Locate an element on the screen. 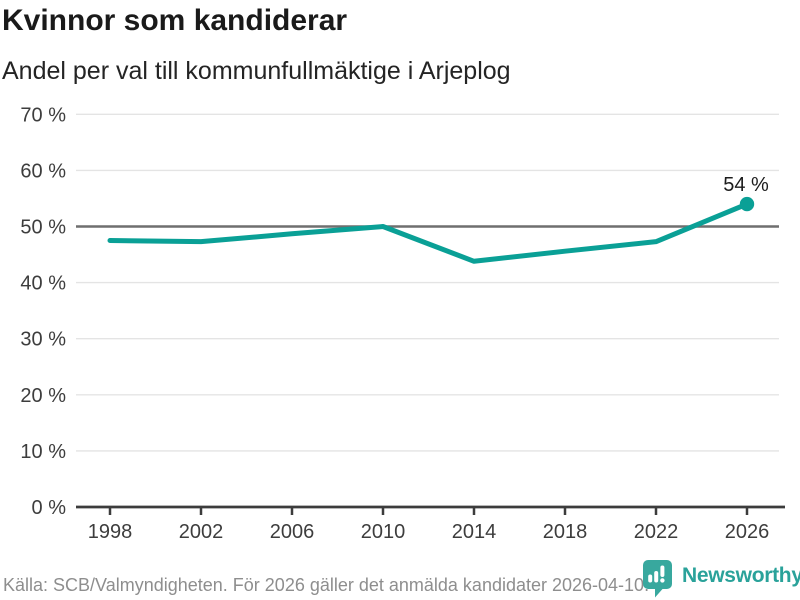  x-tick-label: 2026 is located at coordinates (747, 532).